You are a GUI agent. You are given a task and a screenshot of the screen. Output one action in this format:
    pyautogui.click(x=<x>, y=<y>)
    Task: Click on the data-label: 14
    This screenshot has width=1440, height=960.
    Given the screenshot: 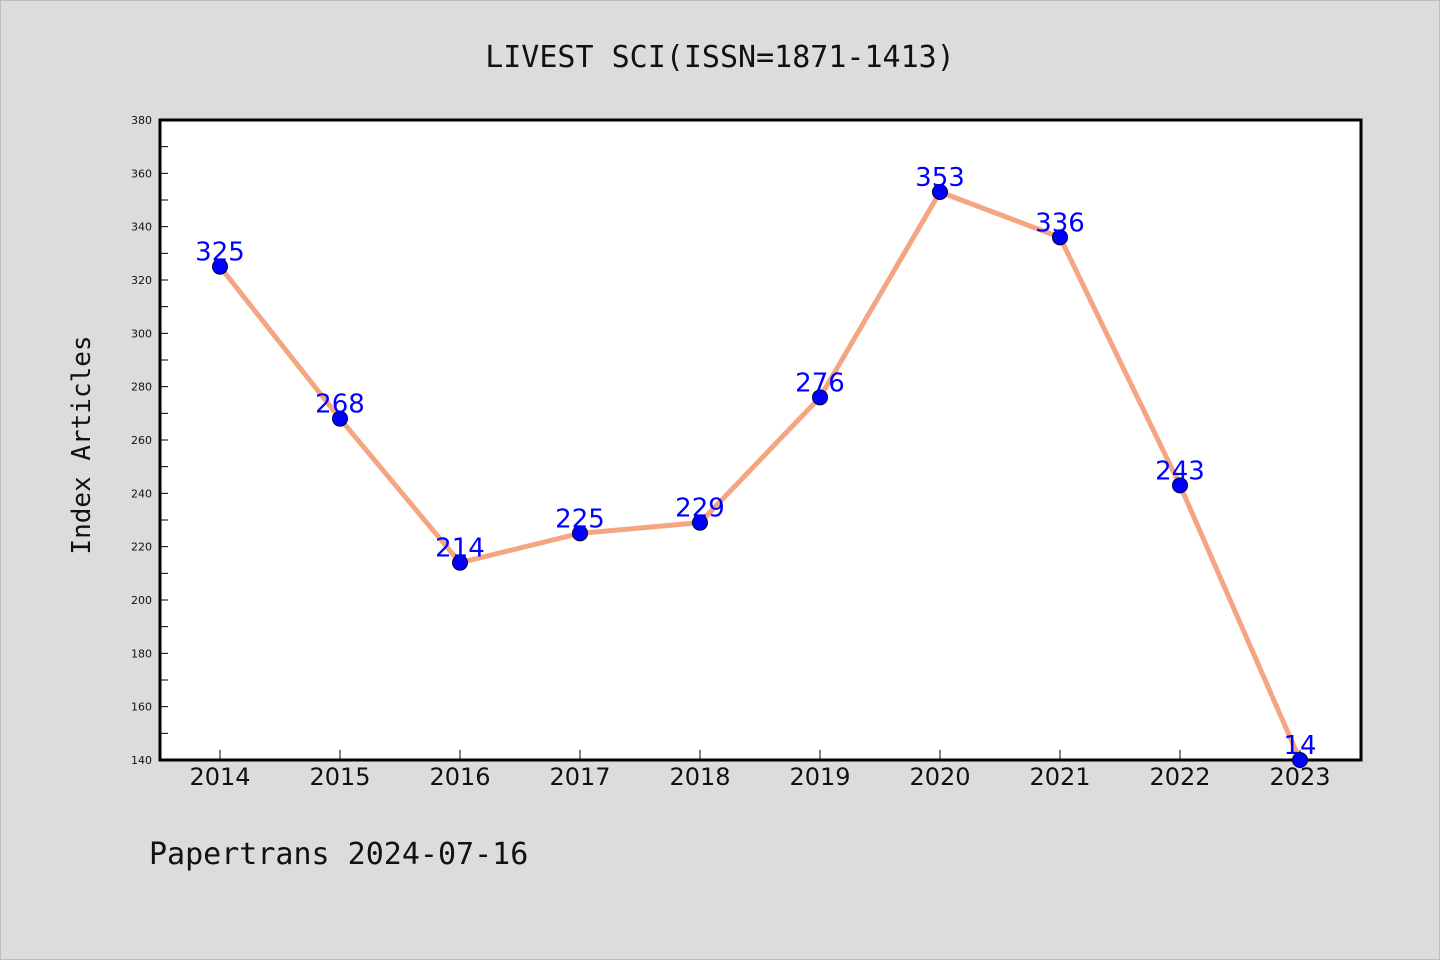 What is the action you would take?
    pyautogui.click(x=1299, y=746)
    